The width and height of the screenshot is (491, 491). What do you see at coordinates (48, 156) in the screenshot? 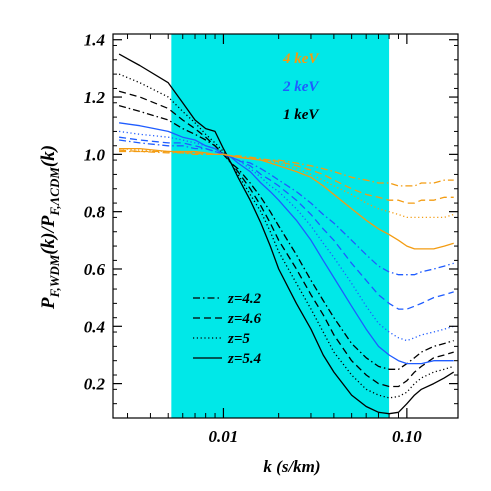
I see `y-axis-title-end: (k)` at bounding box center [48, 156].